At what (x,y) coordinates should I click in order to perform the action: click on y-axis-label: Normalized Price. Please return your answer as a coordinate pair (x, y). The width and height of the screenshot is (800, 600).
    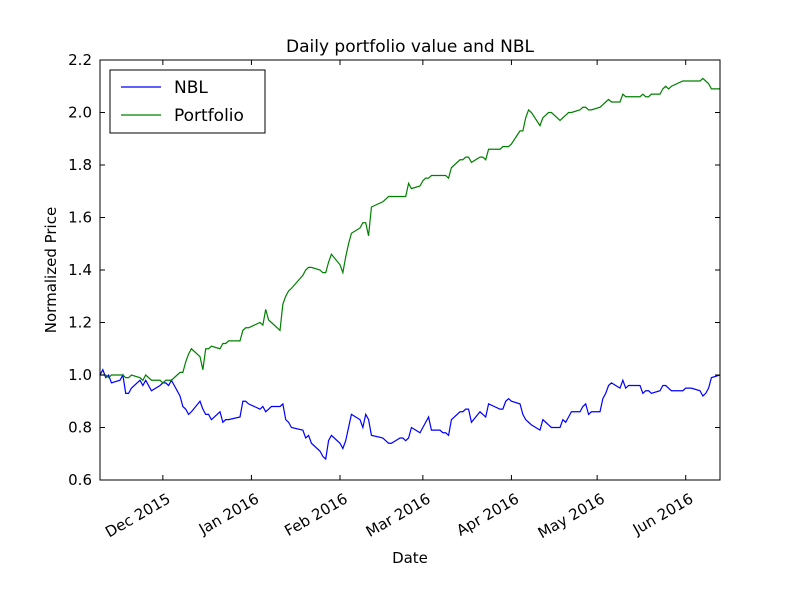
    Looking at the image, I should click on (51, 270).